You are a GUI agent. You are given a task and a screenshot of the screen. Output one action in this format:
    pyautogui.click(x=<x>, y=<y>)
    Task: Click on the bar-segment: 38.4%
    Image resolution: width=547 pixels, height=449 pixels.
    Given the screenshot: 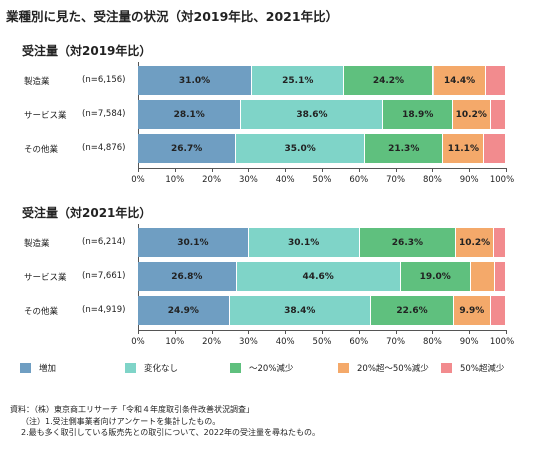 What is the action you would take?
    pyautogui.click(x=300, y=310)
    